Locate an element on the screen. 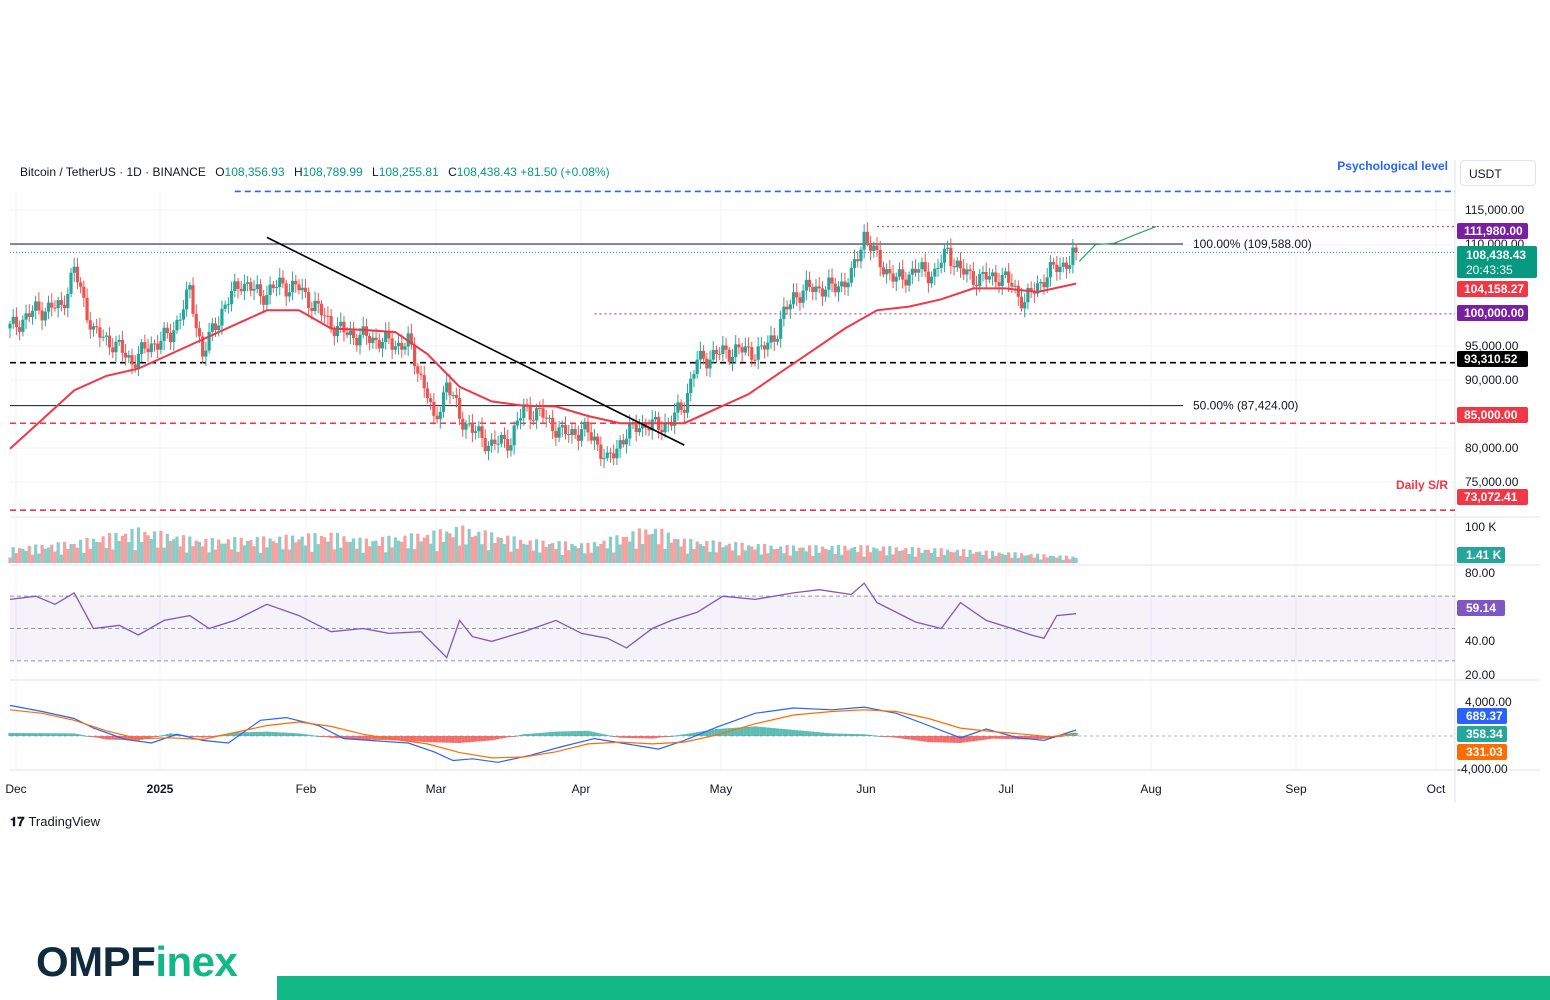  rsi-tag-bg is located at coordinates (1481, 608).